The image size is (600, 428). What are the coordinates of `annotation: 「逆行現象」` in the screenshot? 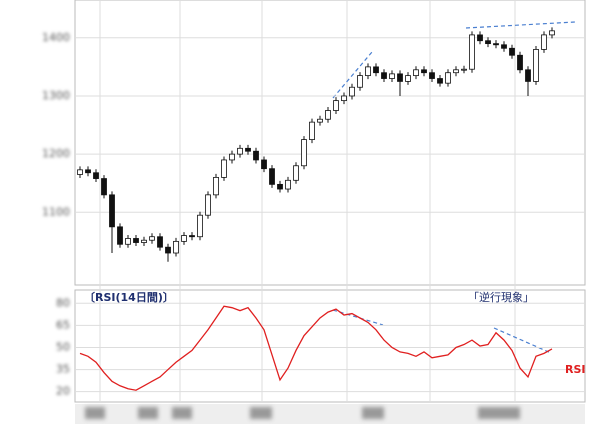 It's located at (501, 297).